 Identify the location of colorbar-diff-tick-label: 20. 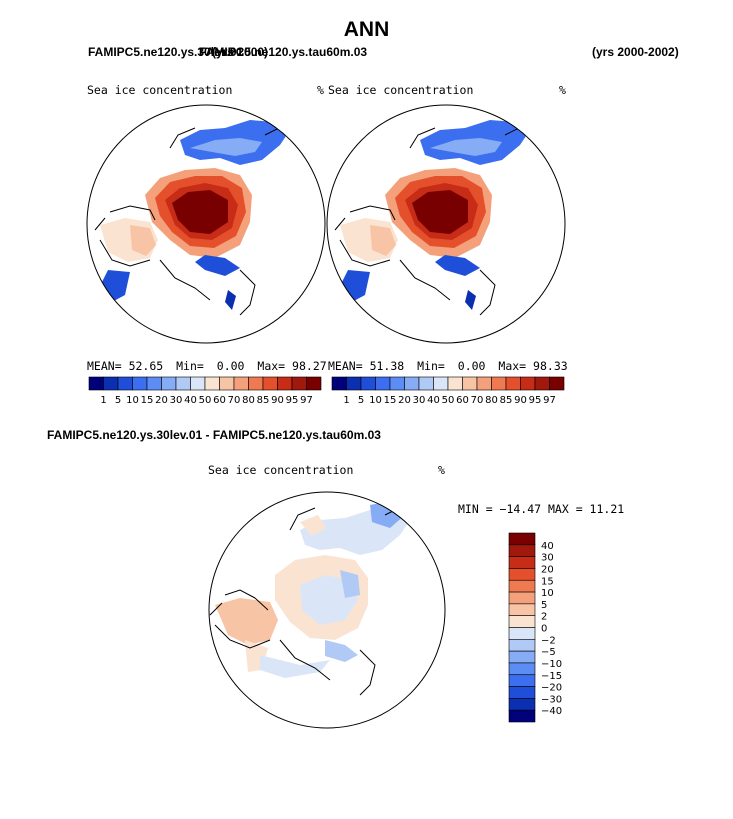
(547, 569).